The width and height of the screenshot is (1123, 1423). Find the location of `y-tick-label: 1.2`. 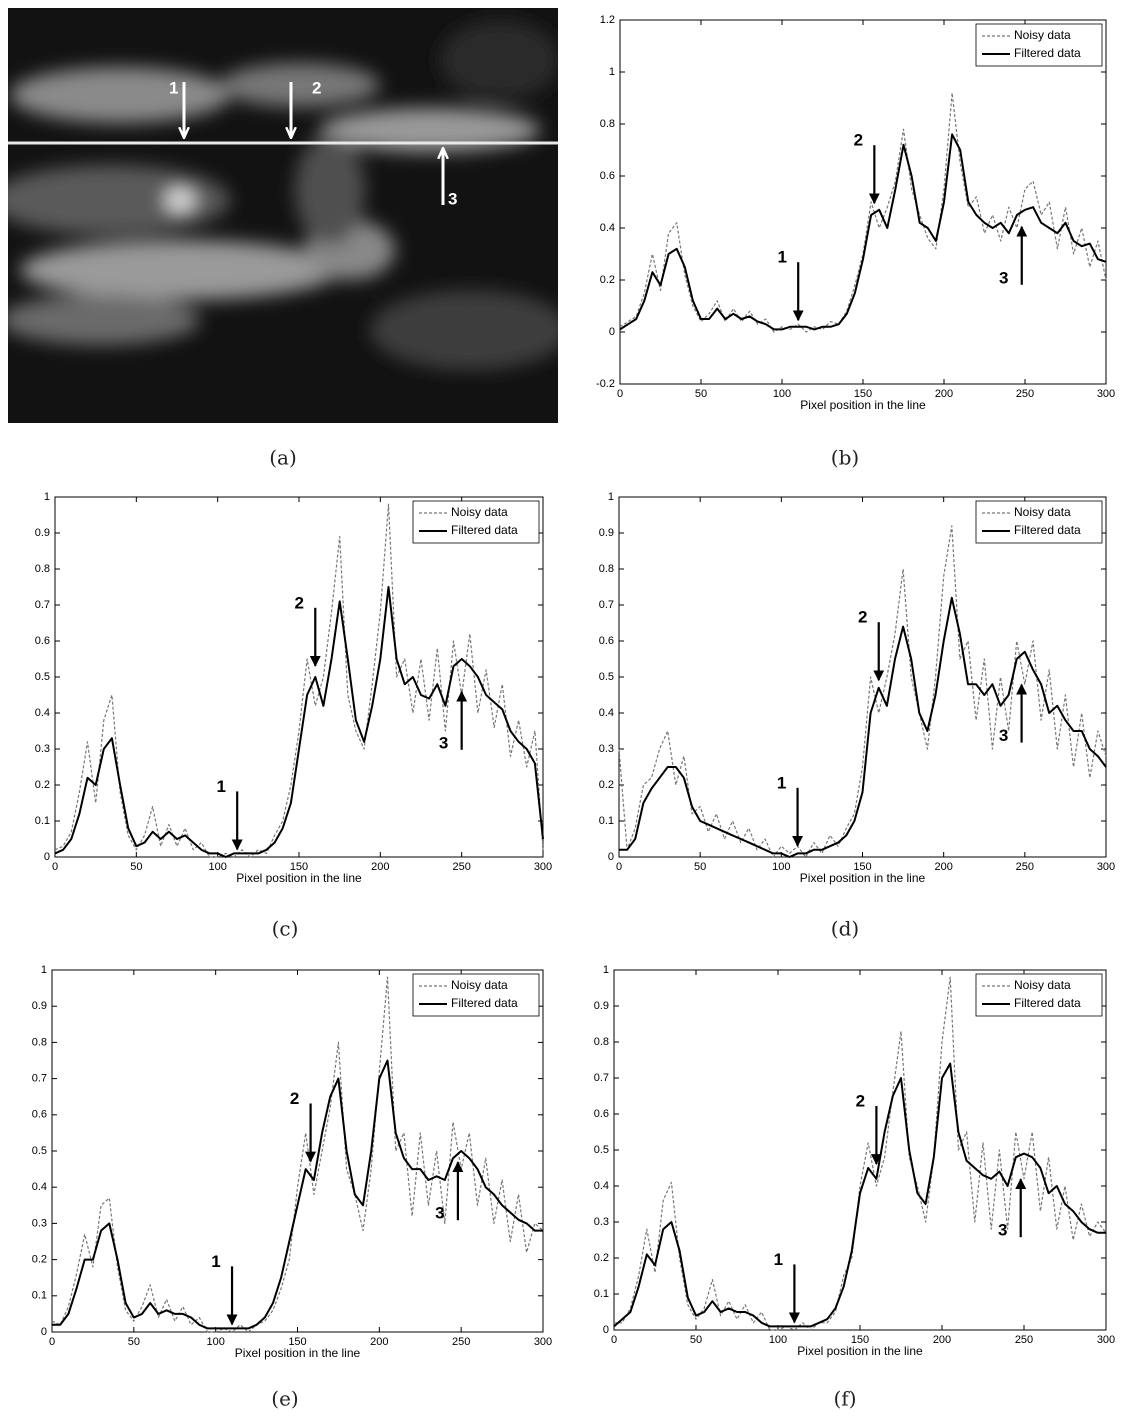

y-tick-label: 1.2 is located at coordinates (607, 20).